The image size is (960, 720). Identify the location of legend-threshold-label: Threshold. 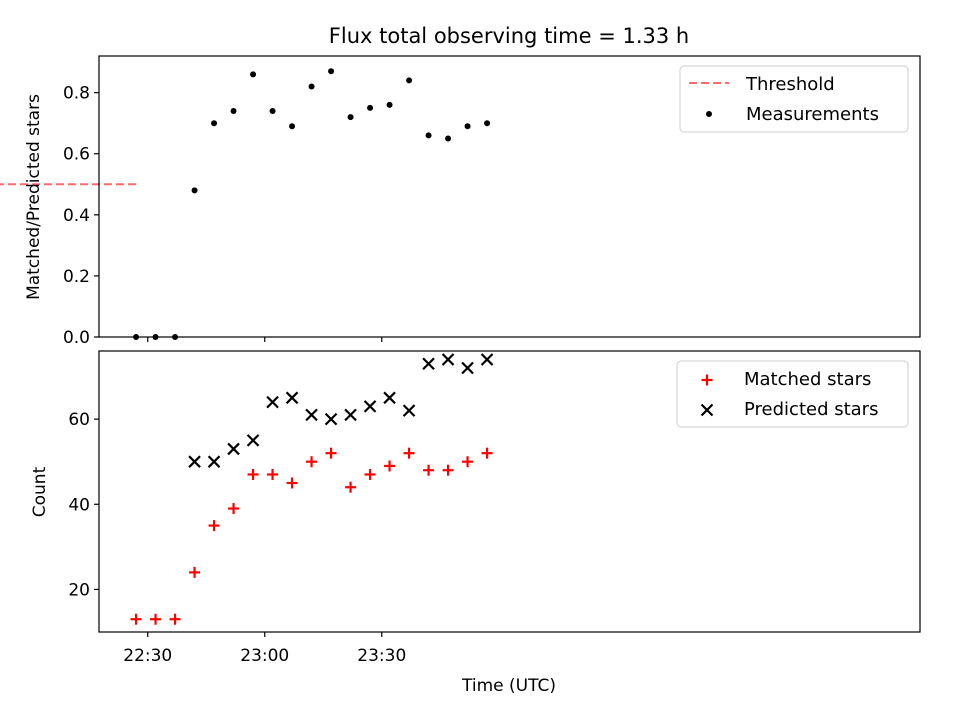
(790, 84).